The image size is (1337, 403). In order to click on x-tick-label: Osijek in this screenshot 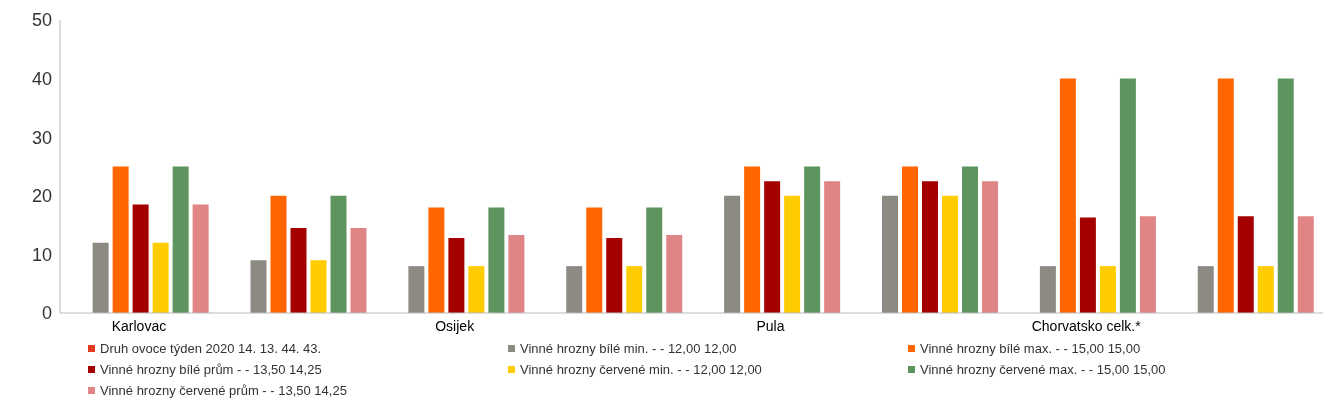, I will do `click(455, 325)`.